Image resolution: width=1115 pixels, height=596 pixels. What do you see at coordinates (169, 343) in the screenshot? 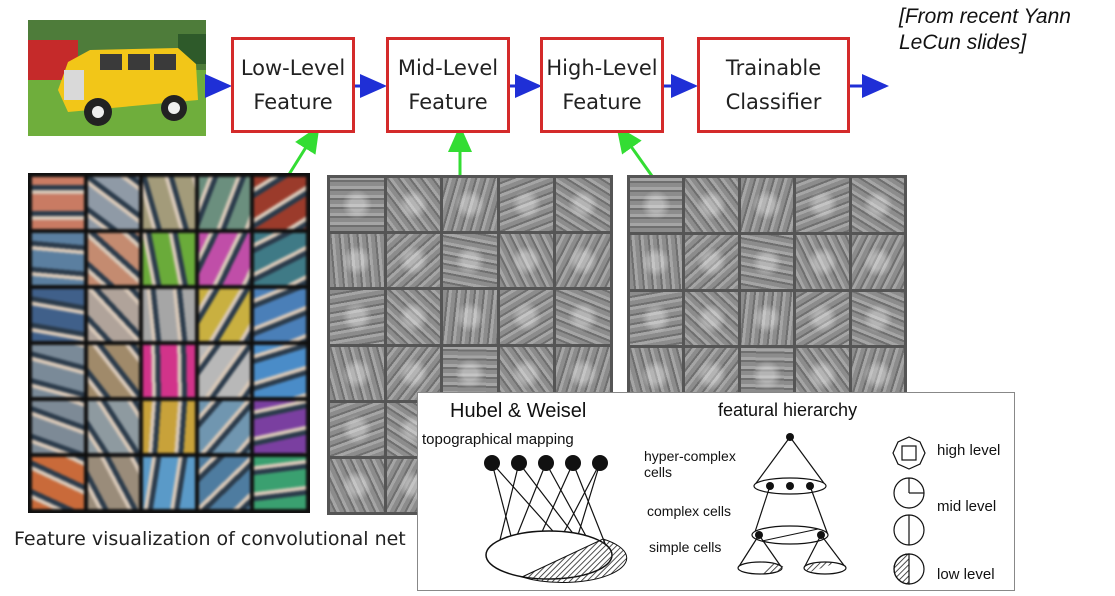
I see `low-level-filter-grid` at bounding box center [169, 343].